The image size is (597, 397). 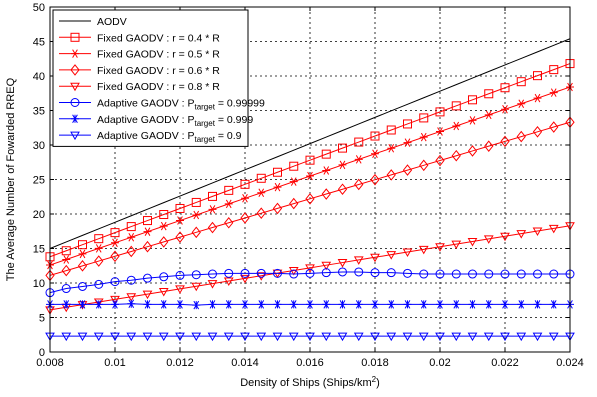 What do you see at coordinates (175, 121) in the screenshot?
I see `legend-label: Adaptive GAODV : Ptarget = 0.999` at bounding box center [175, 121].